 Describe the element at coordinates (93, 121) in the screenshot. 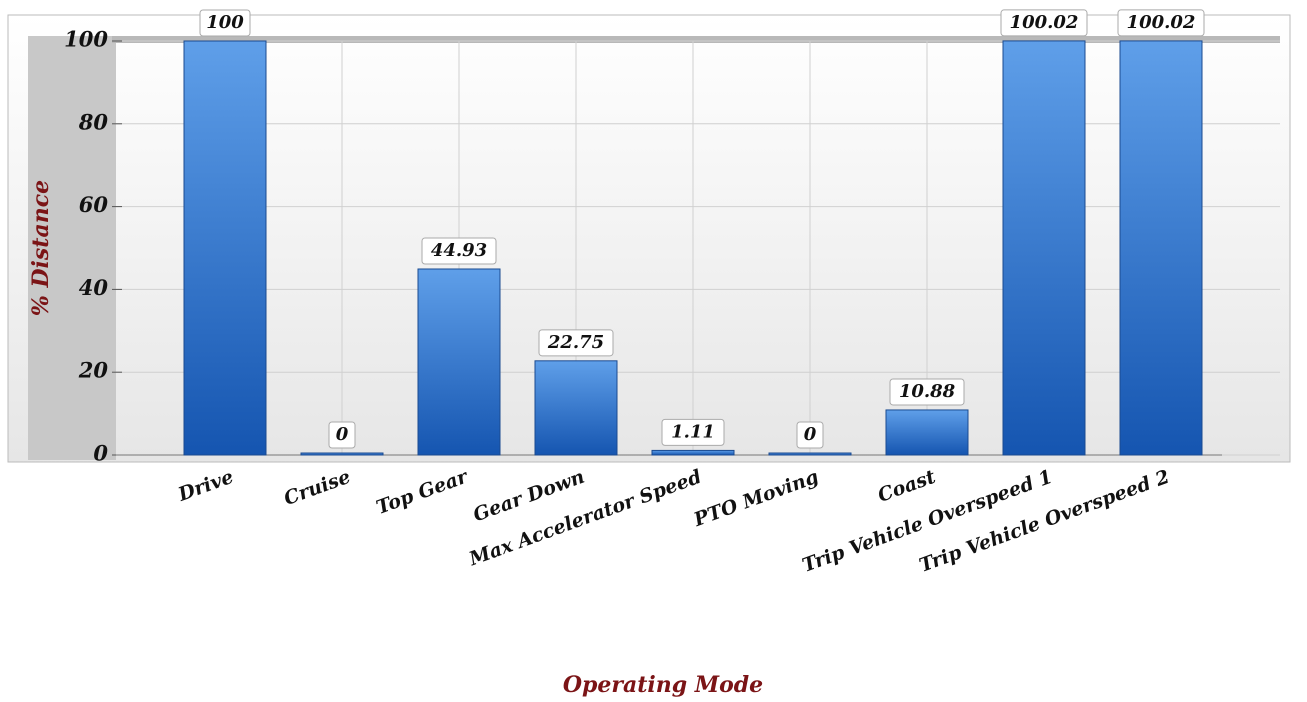

I see `y-tick-label: 80` at that location.